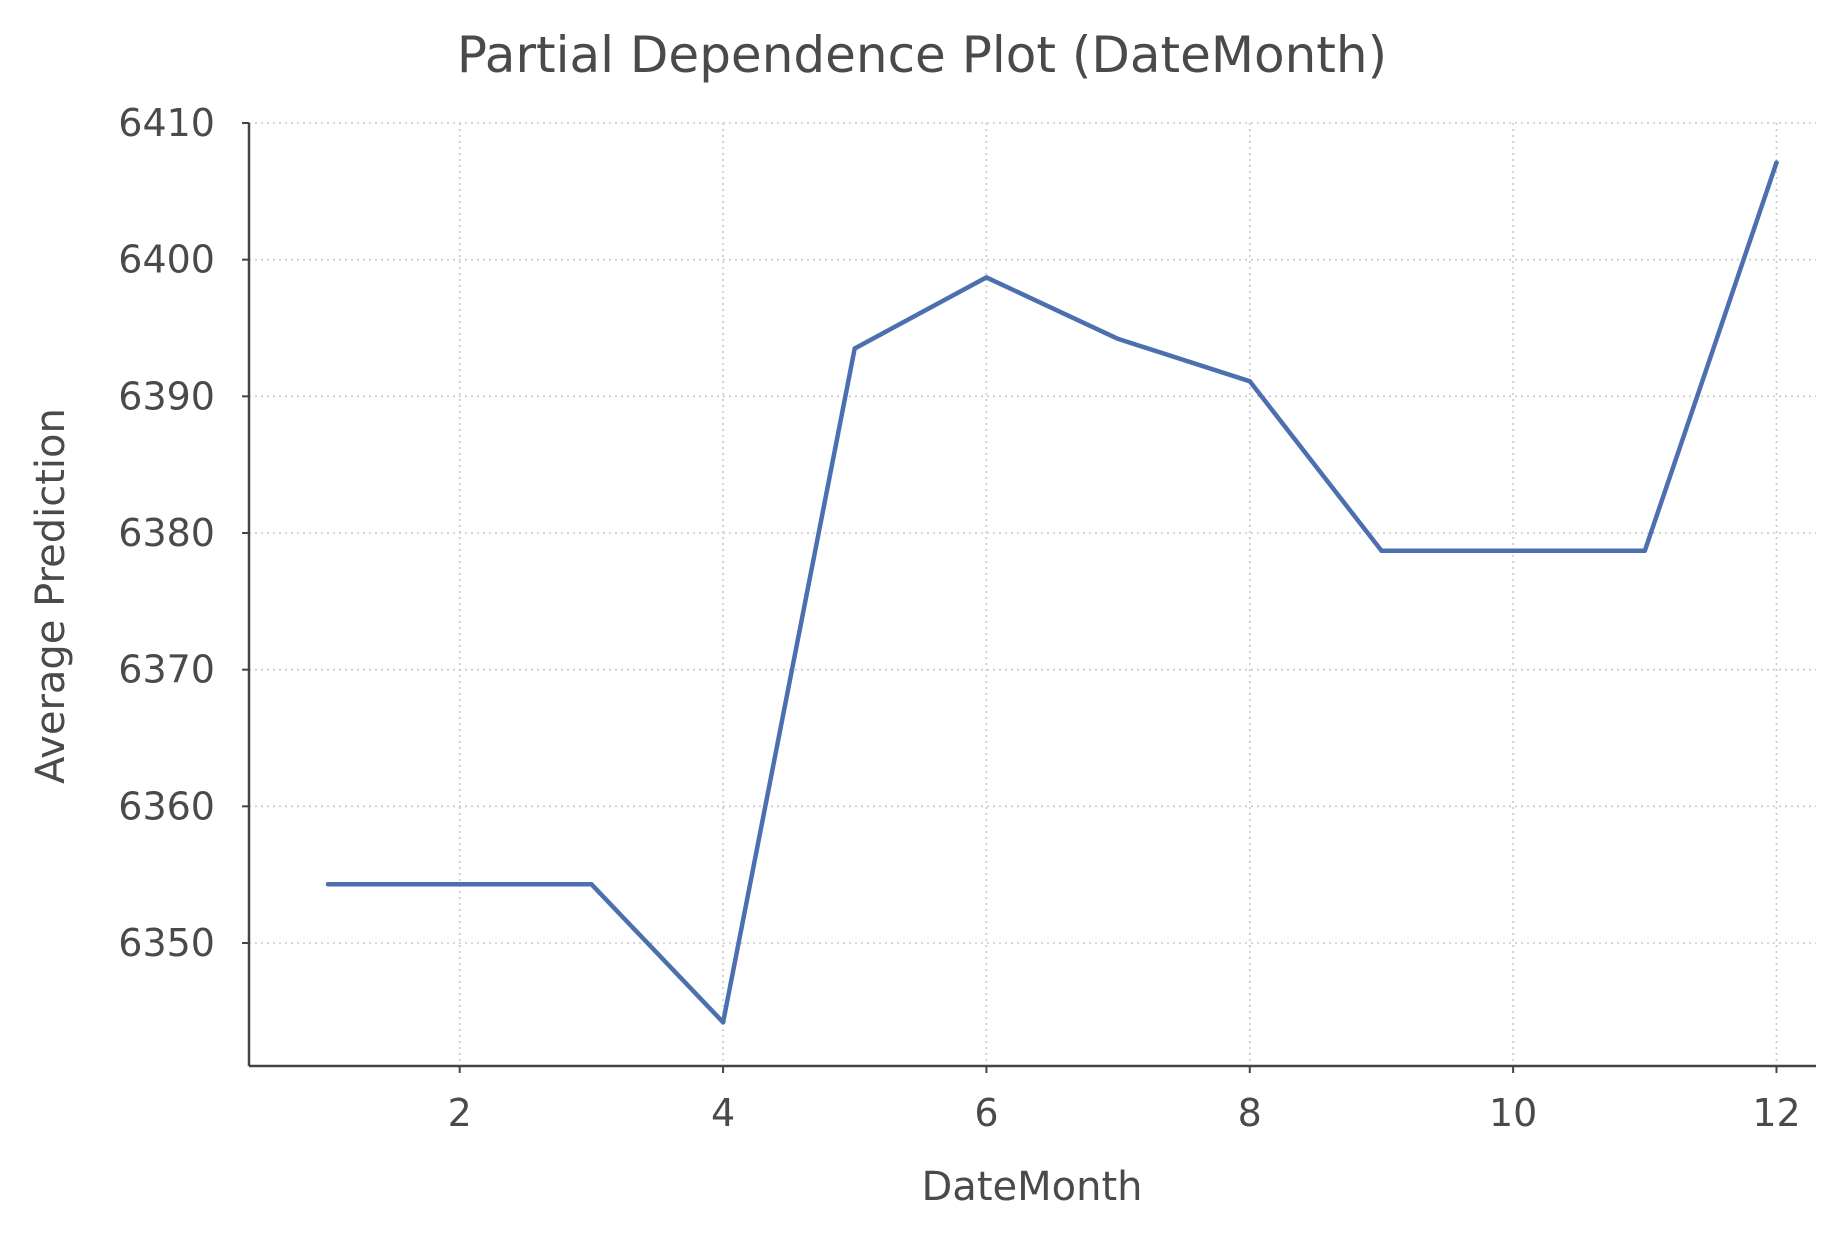 This screenshot has height=1234, width=1834. Describe the element at coordinates (1032, 1187) in the screenshot. I see `x-axis-label: DateMonth` at that location.